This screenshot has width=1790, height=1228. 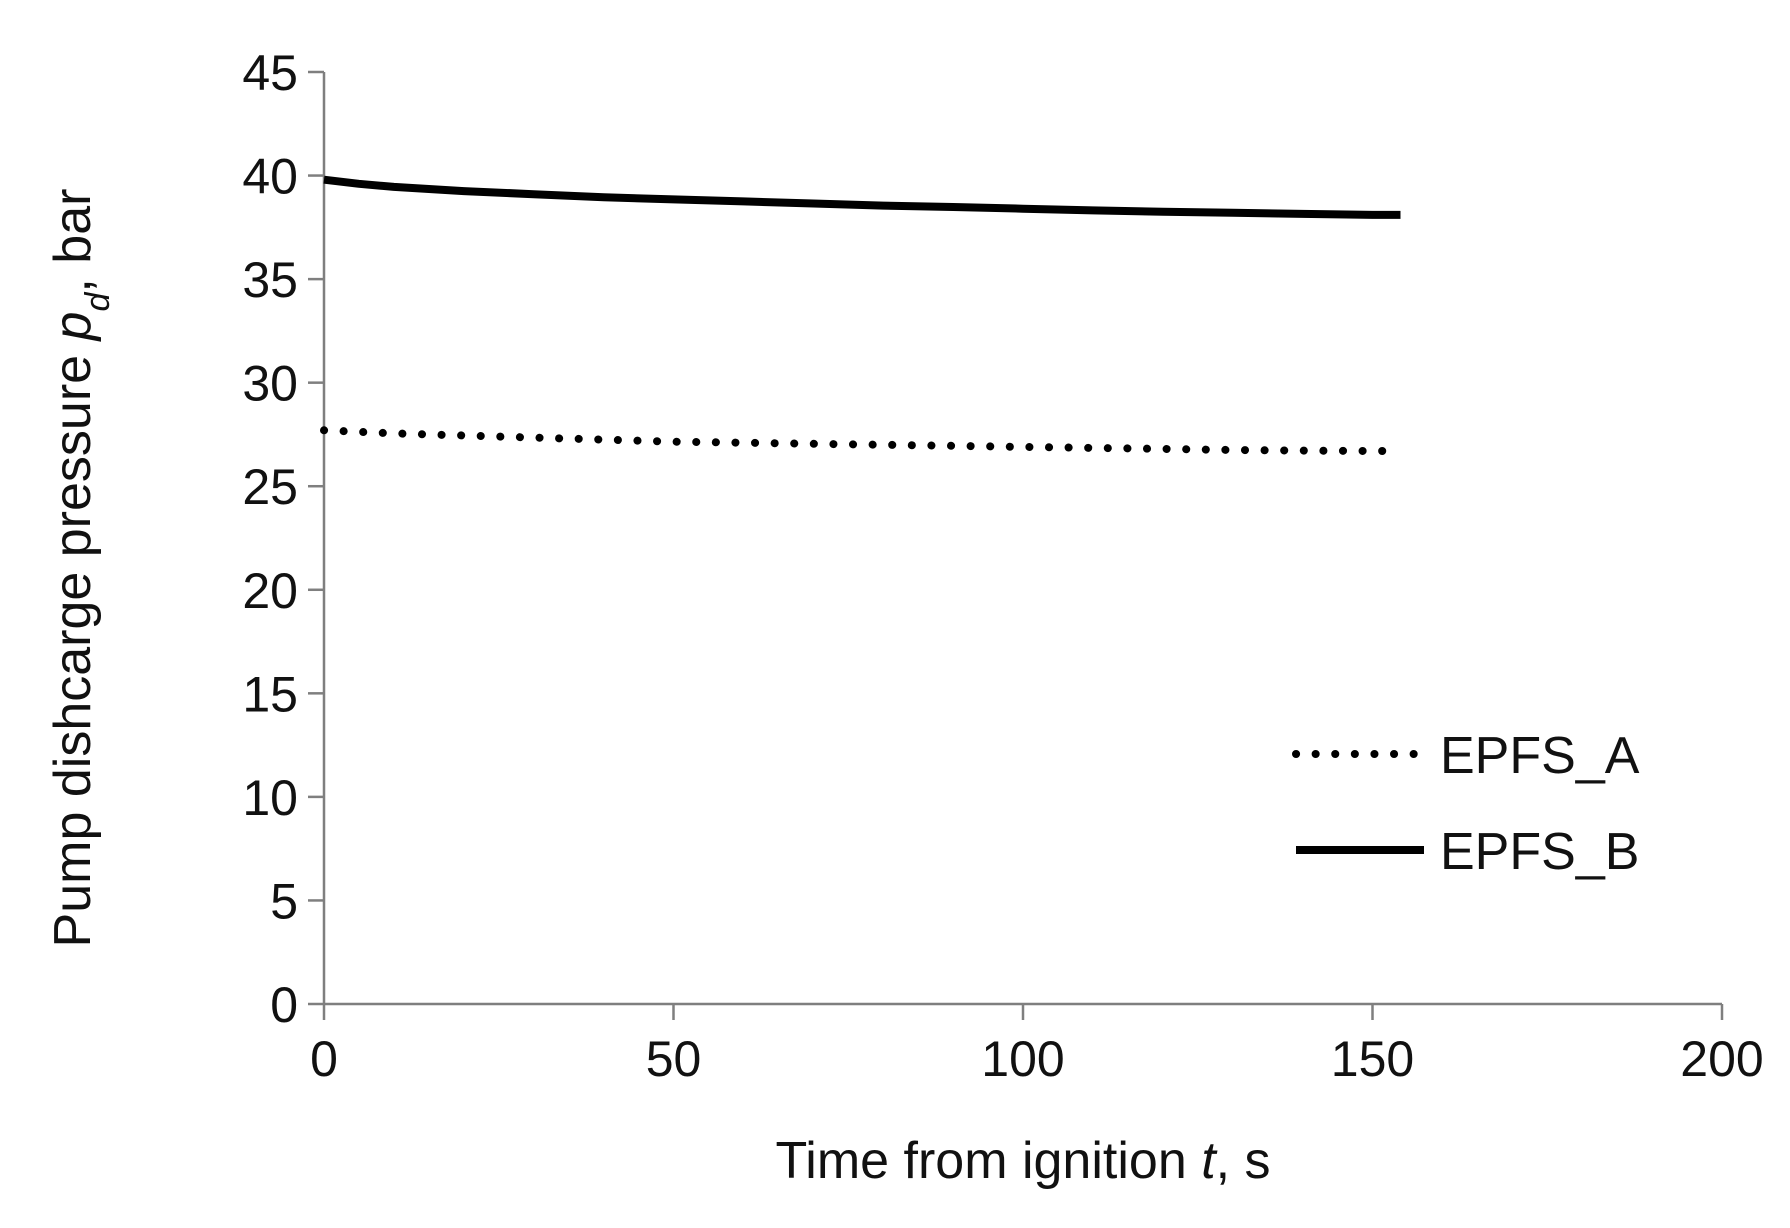 I want to click on x-tick-label: 100, so click(x=1022, y=1059).